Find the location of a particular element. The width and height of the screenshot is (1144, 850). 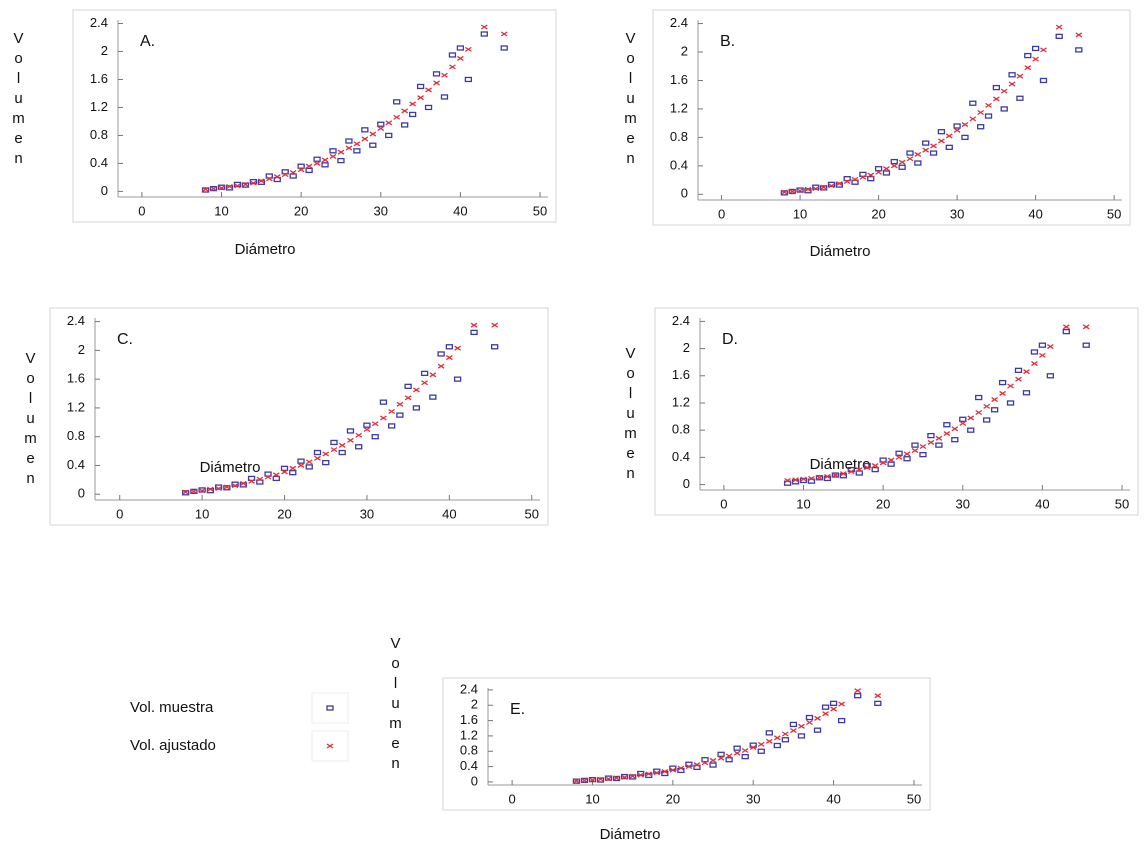

x-axis-label: Diámetro is located at coordinates (840, 464).